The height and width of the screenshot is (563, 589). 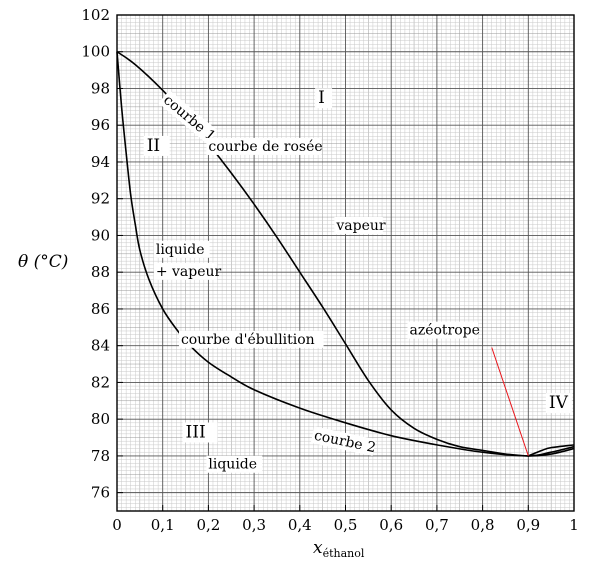 I want to click on y-tick-label: 102, so click(x=95, y=15).